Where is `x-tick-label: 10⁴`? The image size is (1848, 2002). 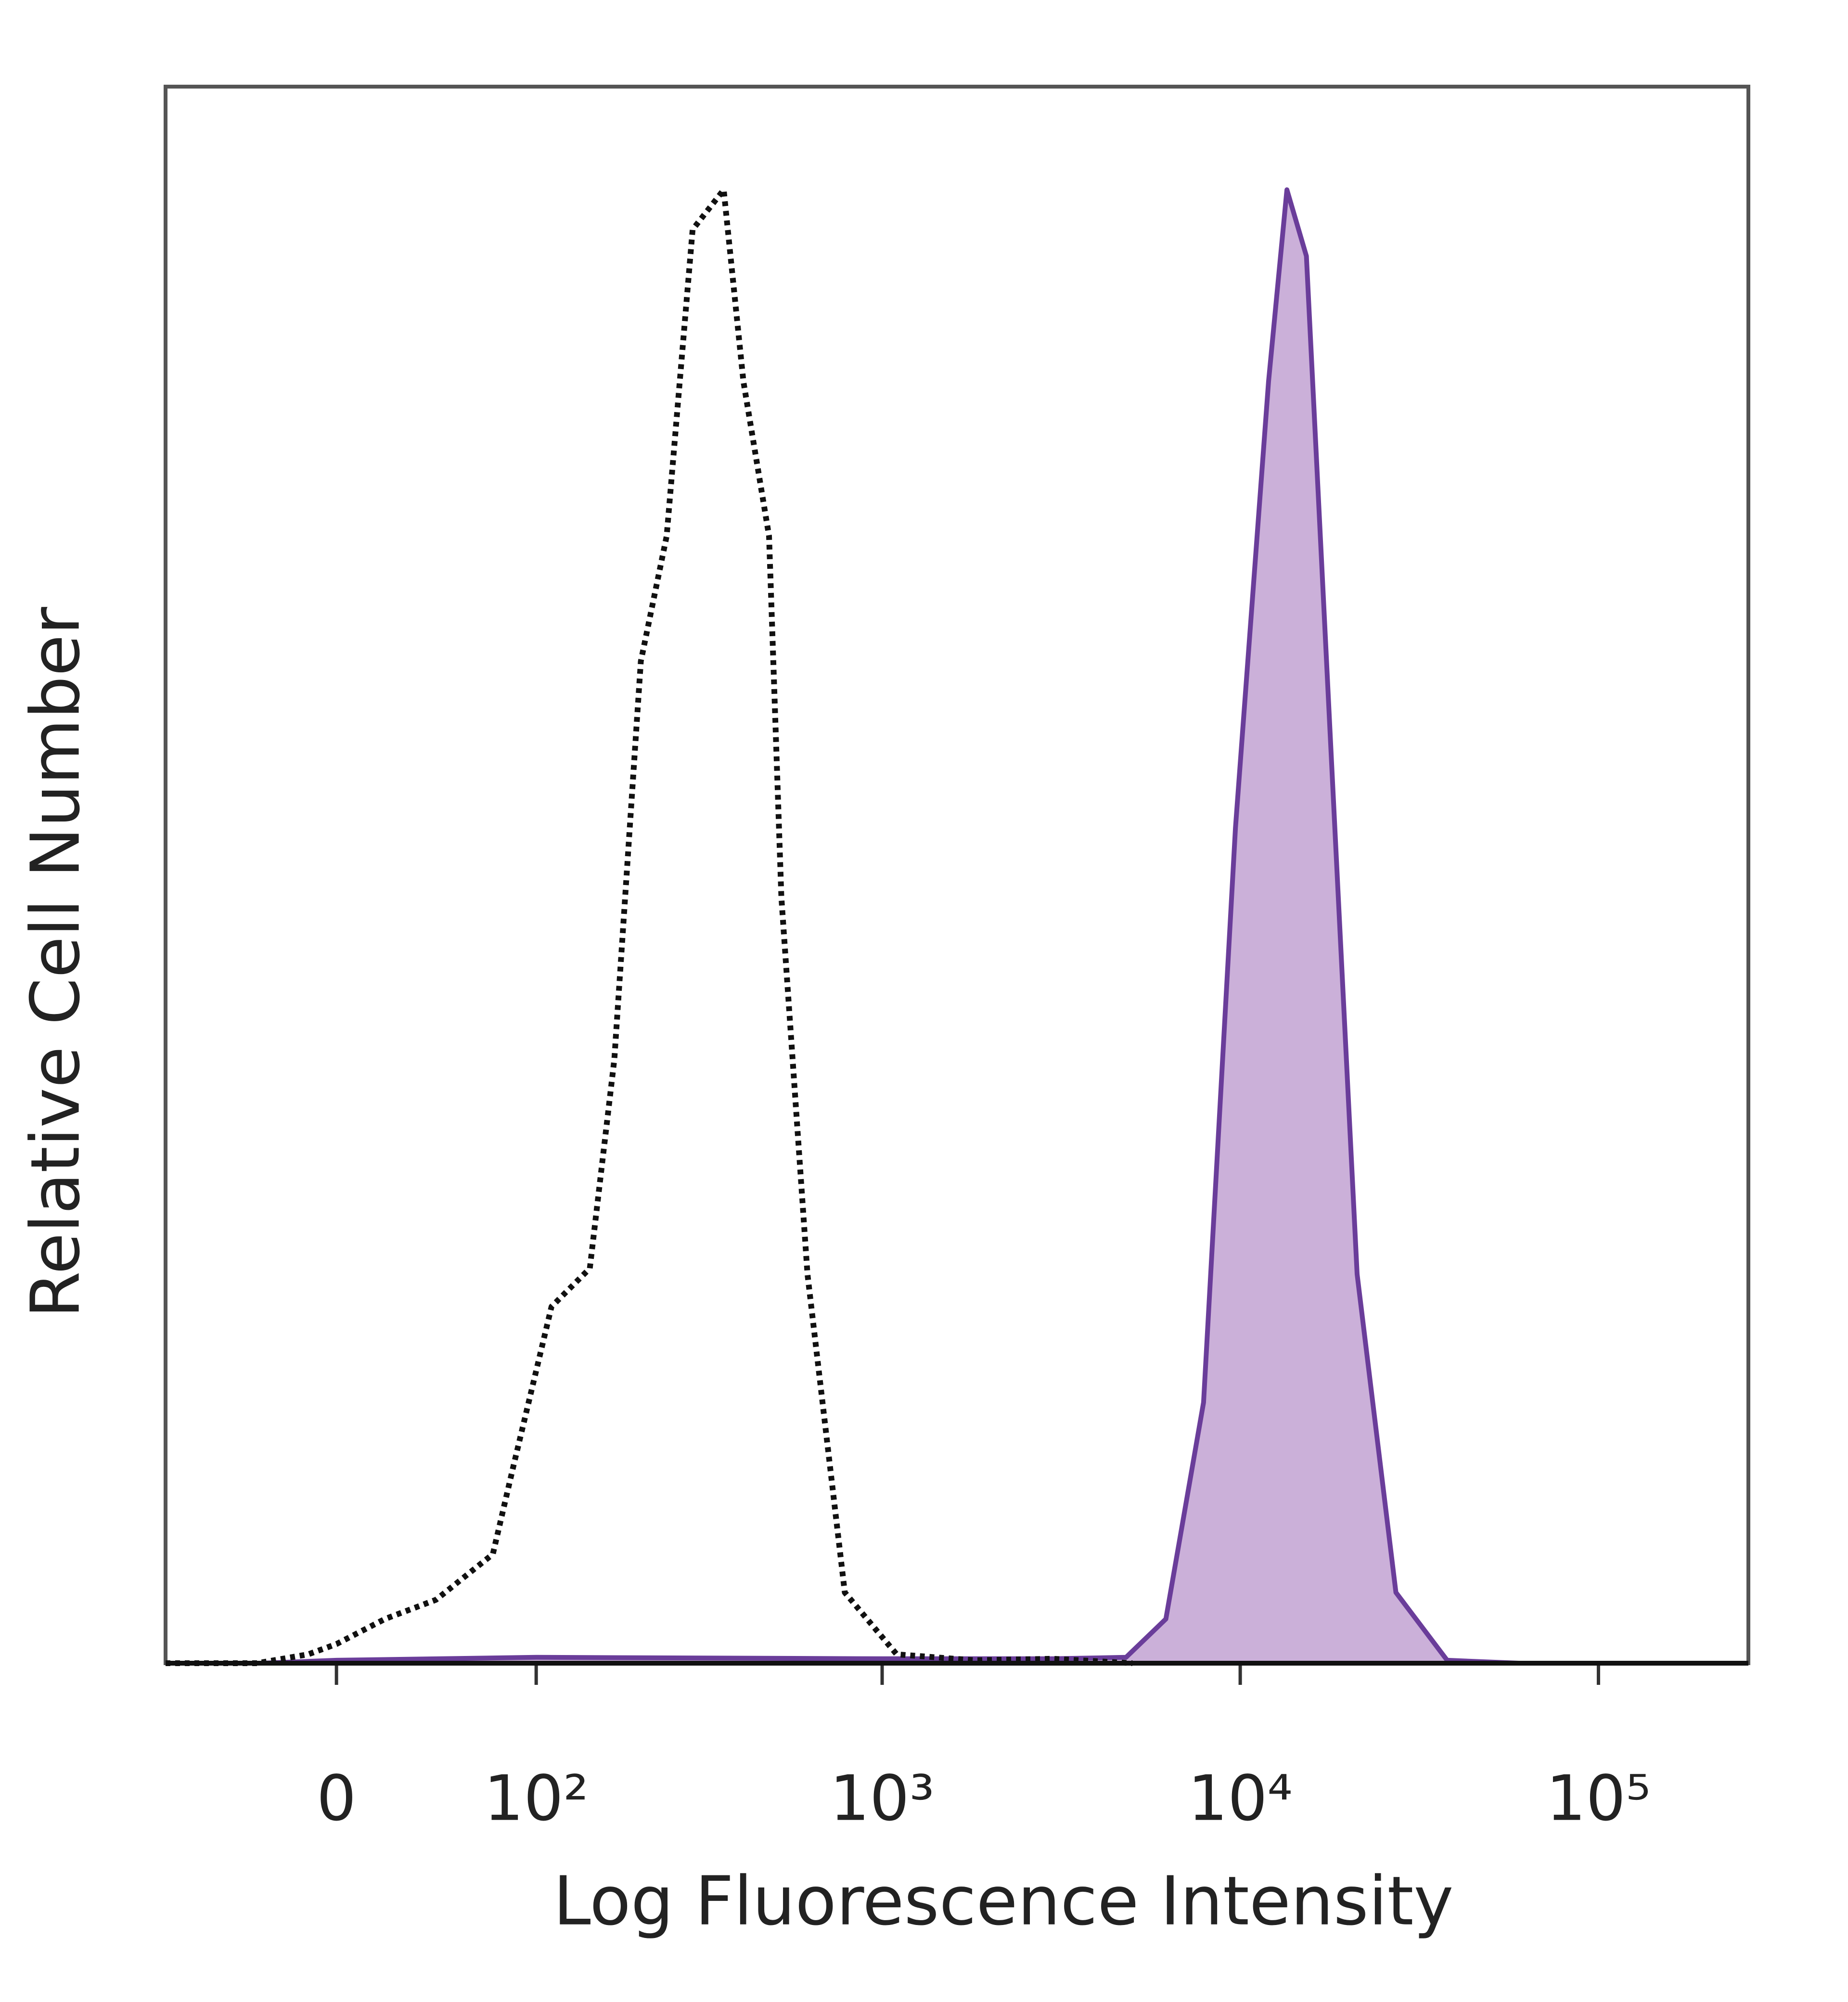
x-tick-label: 10⁴ is located at coordinates (1240, 1798).